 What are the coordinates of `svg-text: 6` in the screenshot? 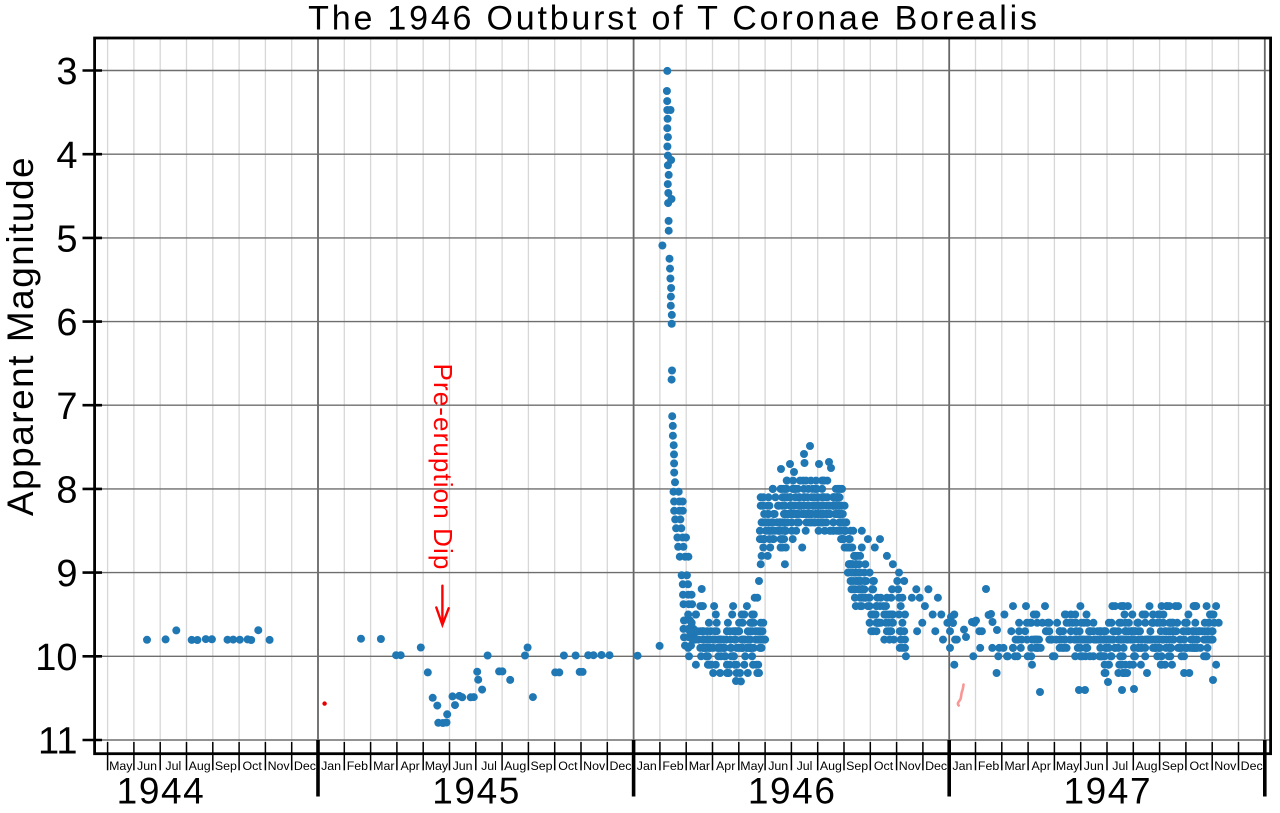 It's located at (66, 323).